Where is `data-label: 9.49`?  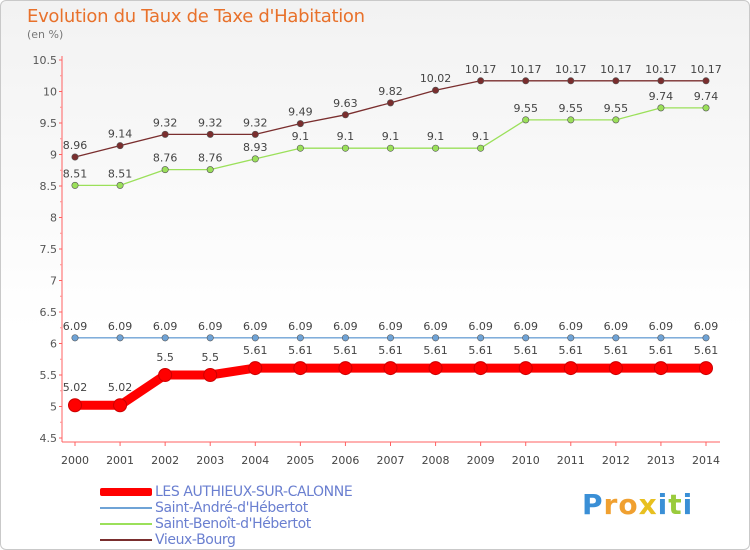
data-label: 9.49 is located at coordinates (300, 112).